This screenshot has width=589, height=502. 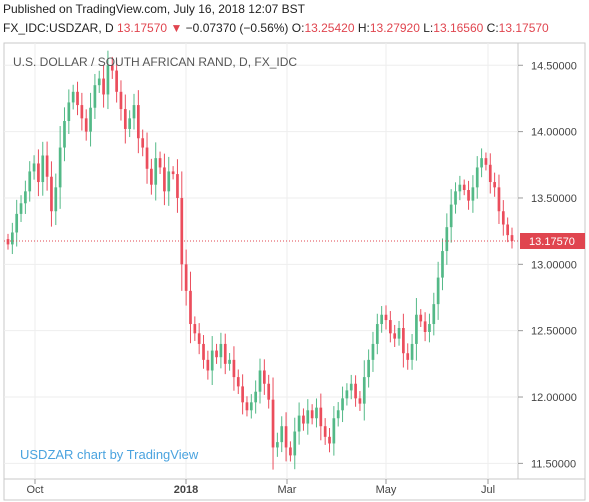 What do you see at coordinates (428, 28) in the screenshot?
I see `low-label: L:` at bounding box center [428, 28].